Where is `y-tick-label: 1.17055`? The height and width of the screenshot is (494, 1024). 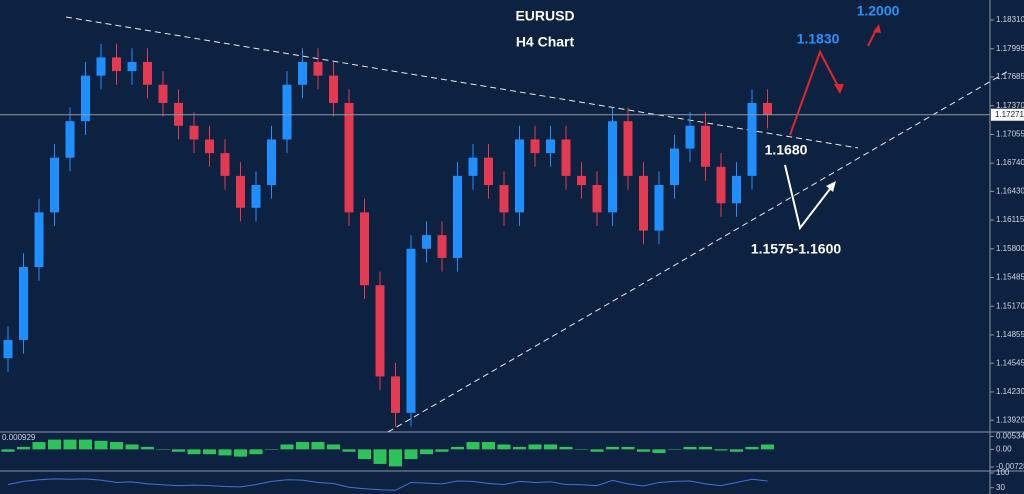
y-tick-label: 1.17055 is located at coordinates (1010, 134).